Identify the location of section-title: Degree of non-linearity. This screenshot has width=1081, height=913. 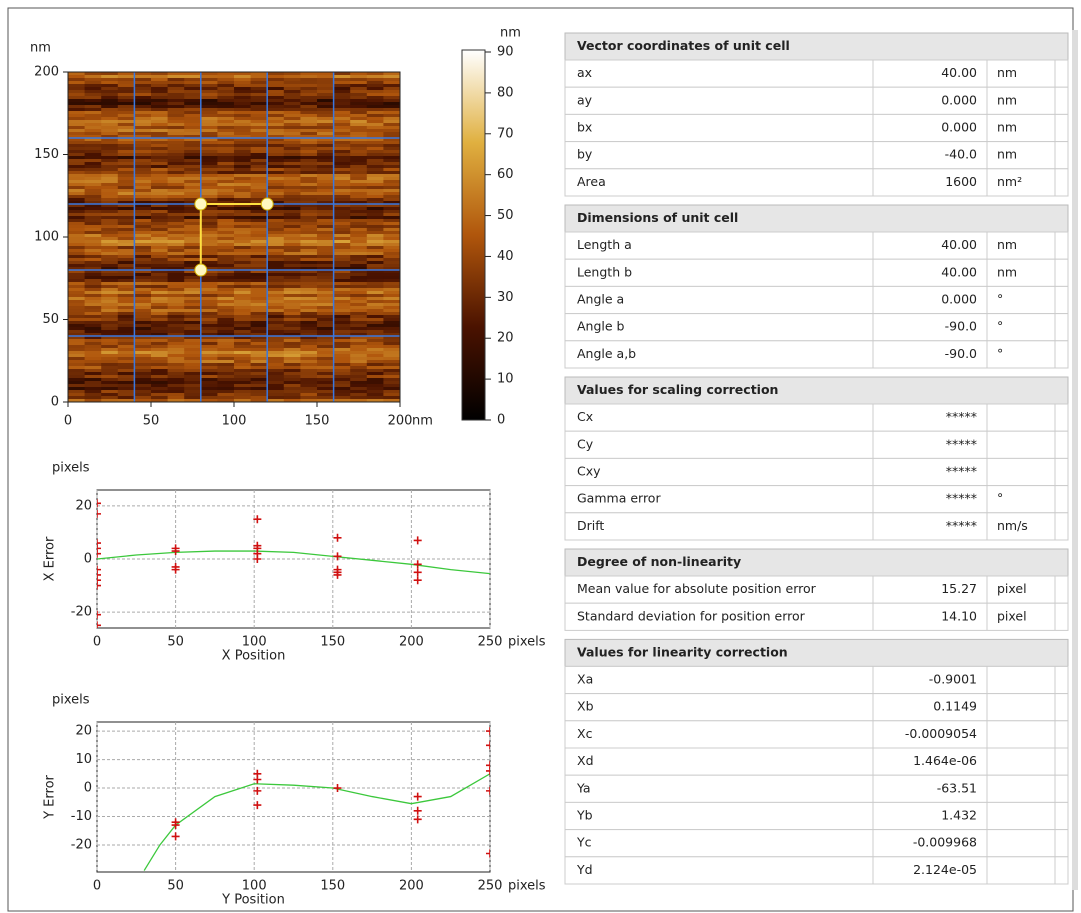
(659, 561).